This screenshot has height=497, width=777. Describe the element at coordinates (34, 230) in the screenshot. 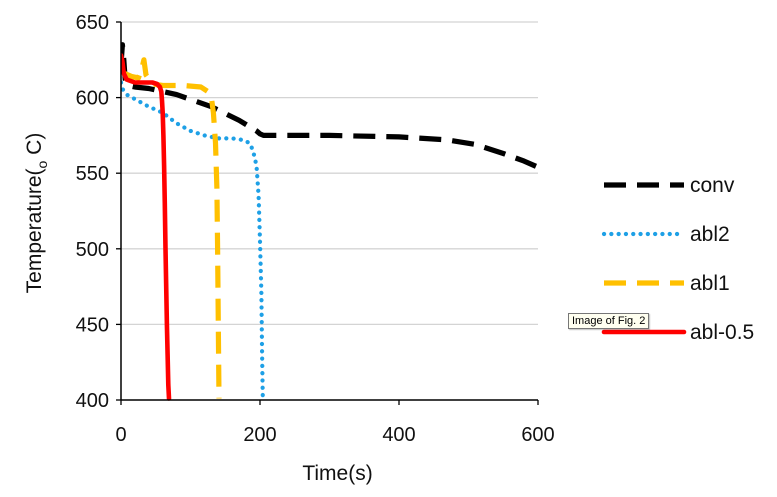

I see `y-title-text: Temperature(` at that location.